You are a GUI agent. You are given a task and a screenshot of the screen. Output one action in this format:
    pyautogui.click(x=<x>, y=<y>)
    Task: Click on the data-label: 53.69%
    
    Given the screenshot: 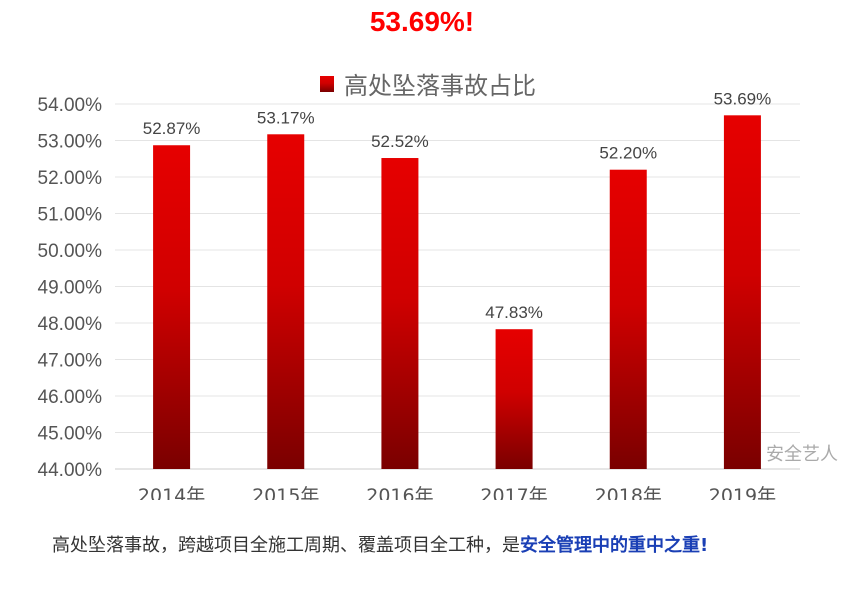 What is the action you would take?
    pyautogui.click(x=743, y=98)
    